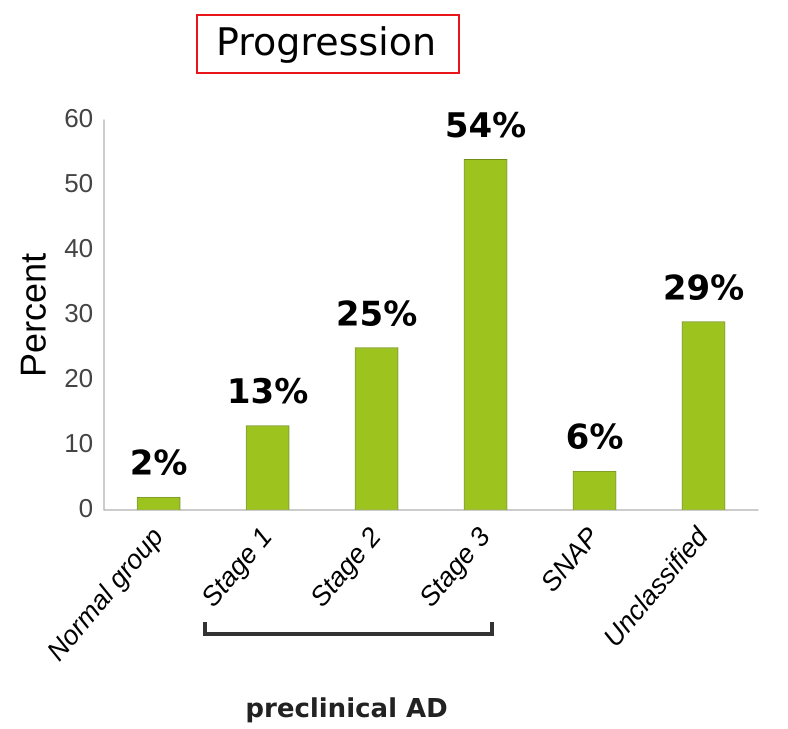 The width and height of the screenshot is (788, 729). I want to click on data-label: 54%, so click(485, 126).